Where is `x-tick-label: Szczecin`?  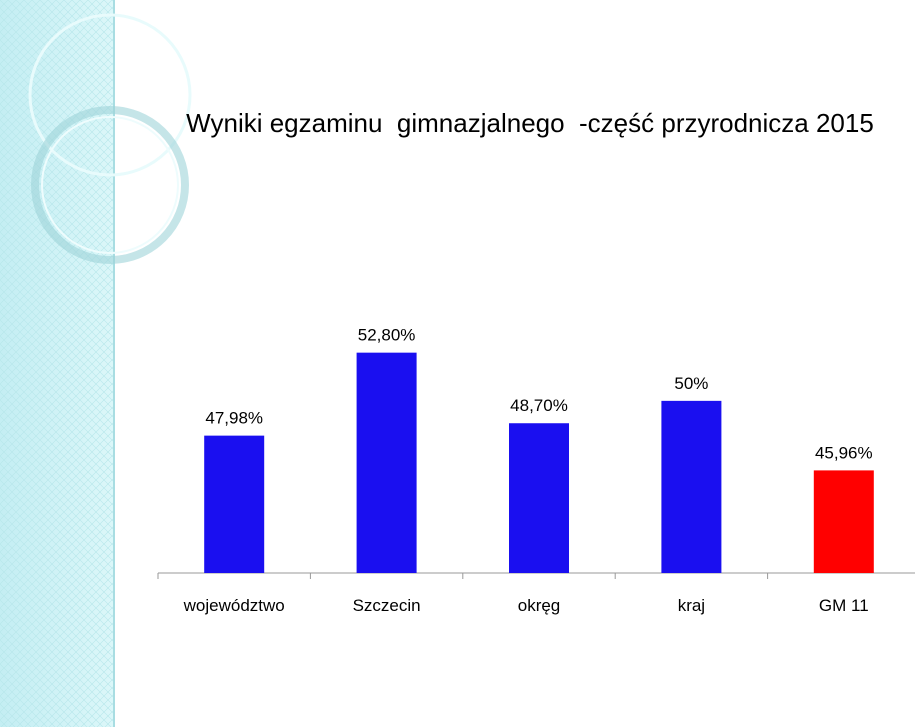
x-tick-label: Szczecin is located at coordinates (387, 605).